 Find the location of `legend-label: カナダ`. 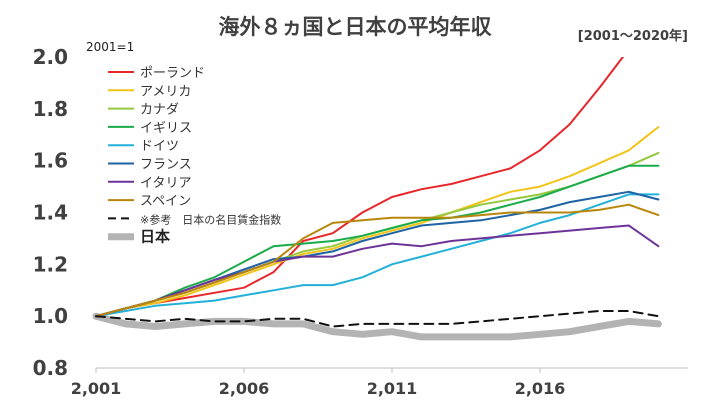

legend-label: カナダ is located at coordinates (159, 110).